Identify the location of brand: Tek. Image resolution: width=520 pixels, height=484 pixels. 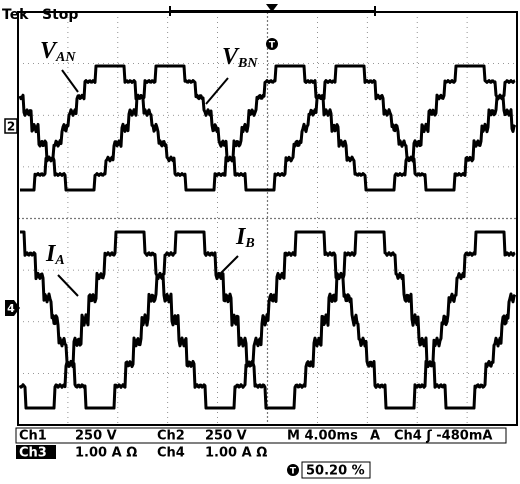
(15, 15).